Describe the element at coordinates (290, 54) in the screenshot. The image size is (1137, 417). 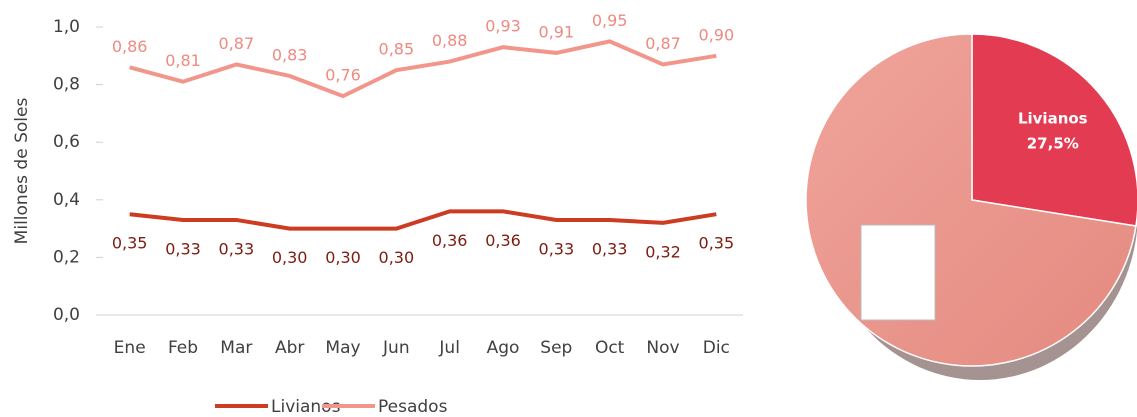
I see `data-label: 0,83` at that location.